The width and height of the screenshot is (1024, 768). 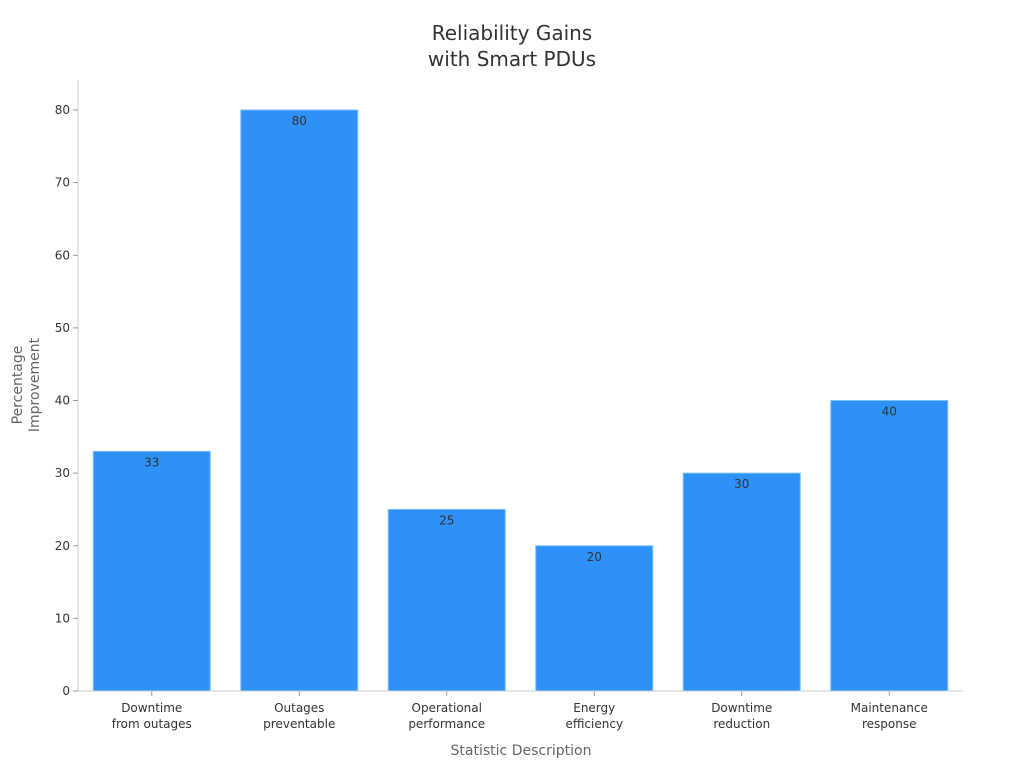 What do you see at coordinates (889, 708) in the screenshot?
I see `x-tick-label: Maintenance` at bounding box center [889, 708].